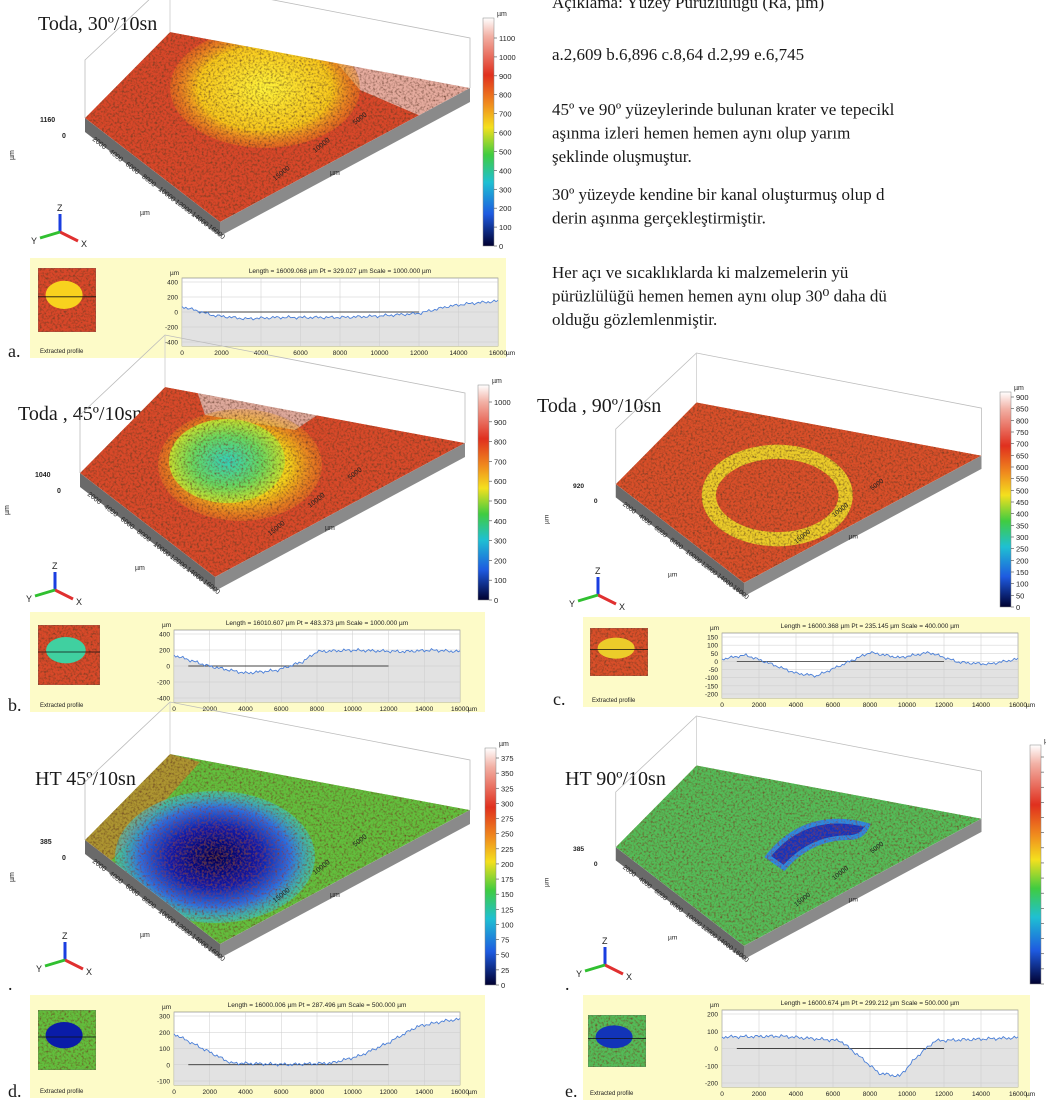  I want to click on colorbar: µm3735323027252220171512107550250, so click(1037, 861).